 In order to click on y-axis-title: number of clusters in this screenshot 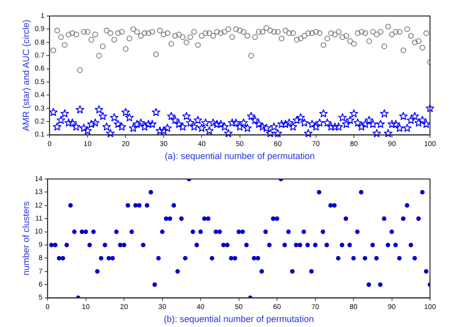, I will do `click(25, 238)`.